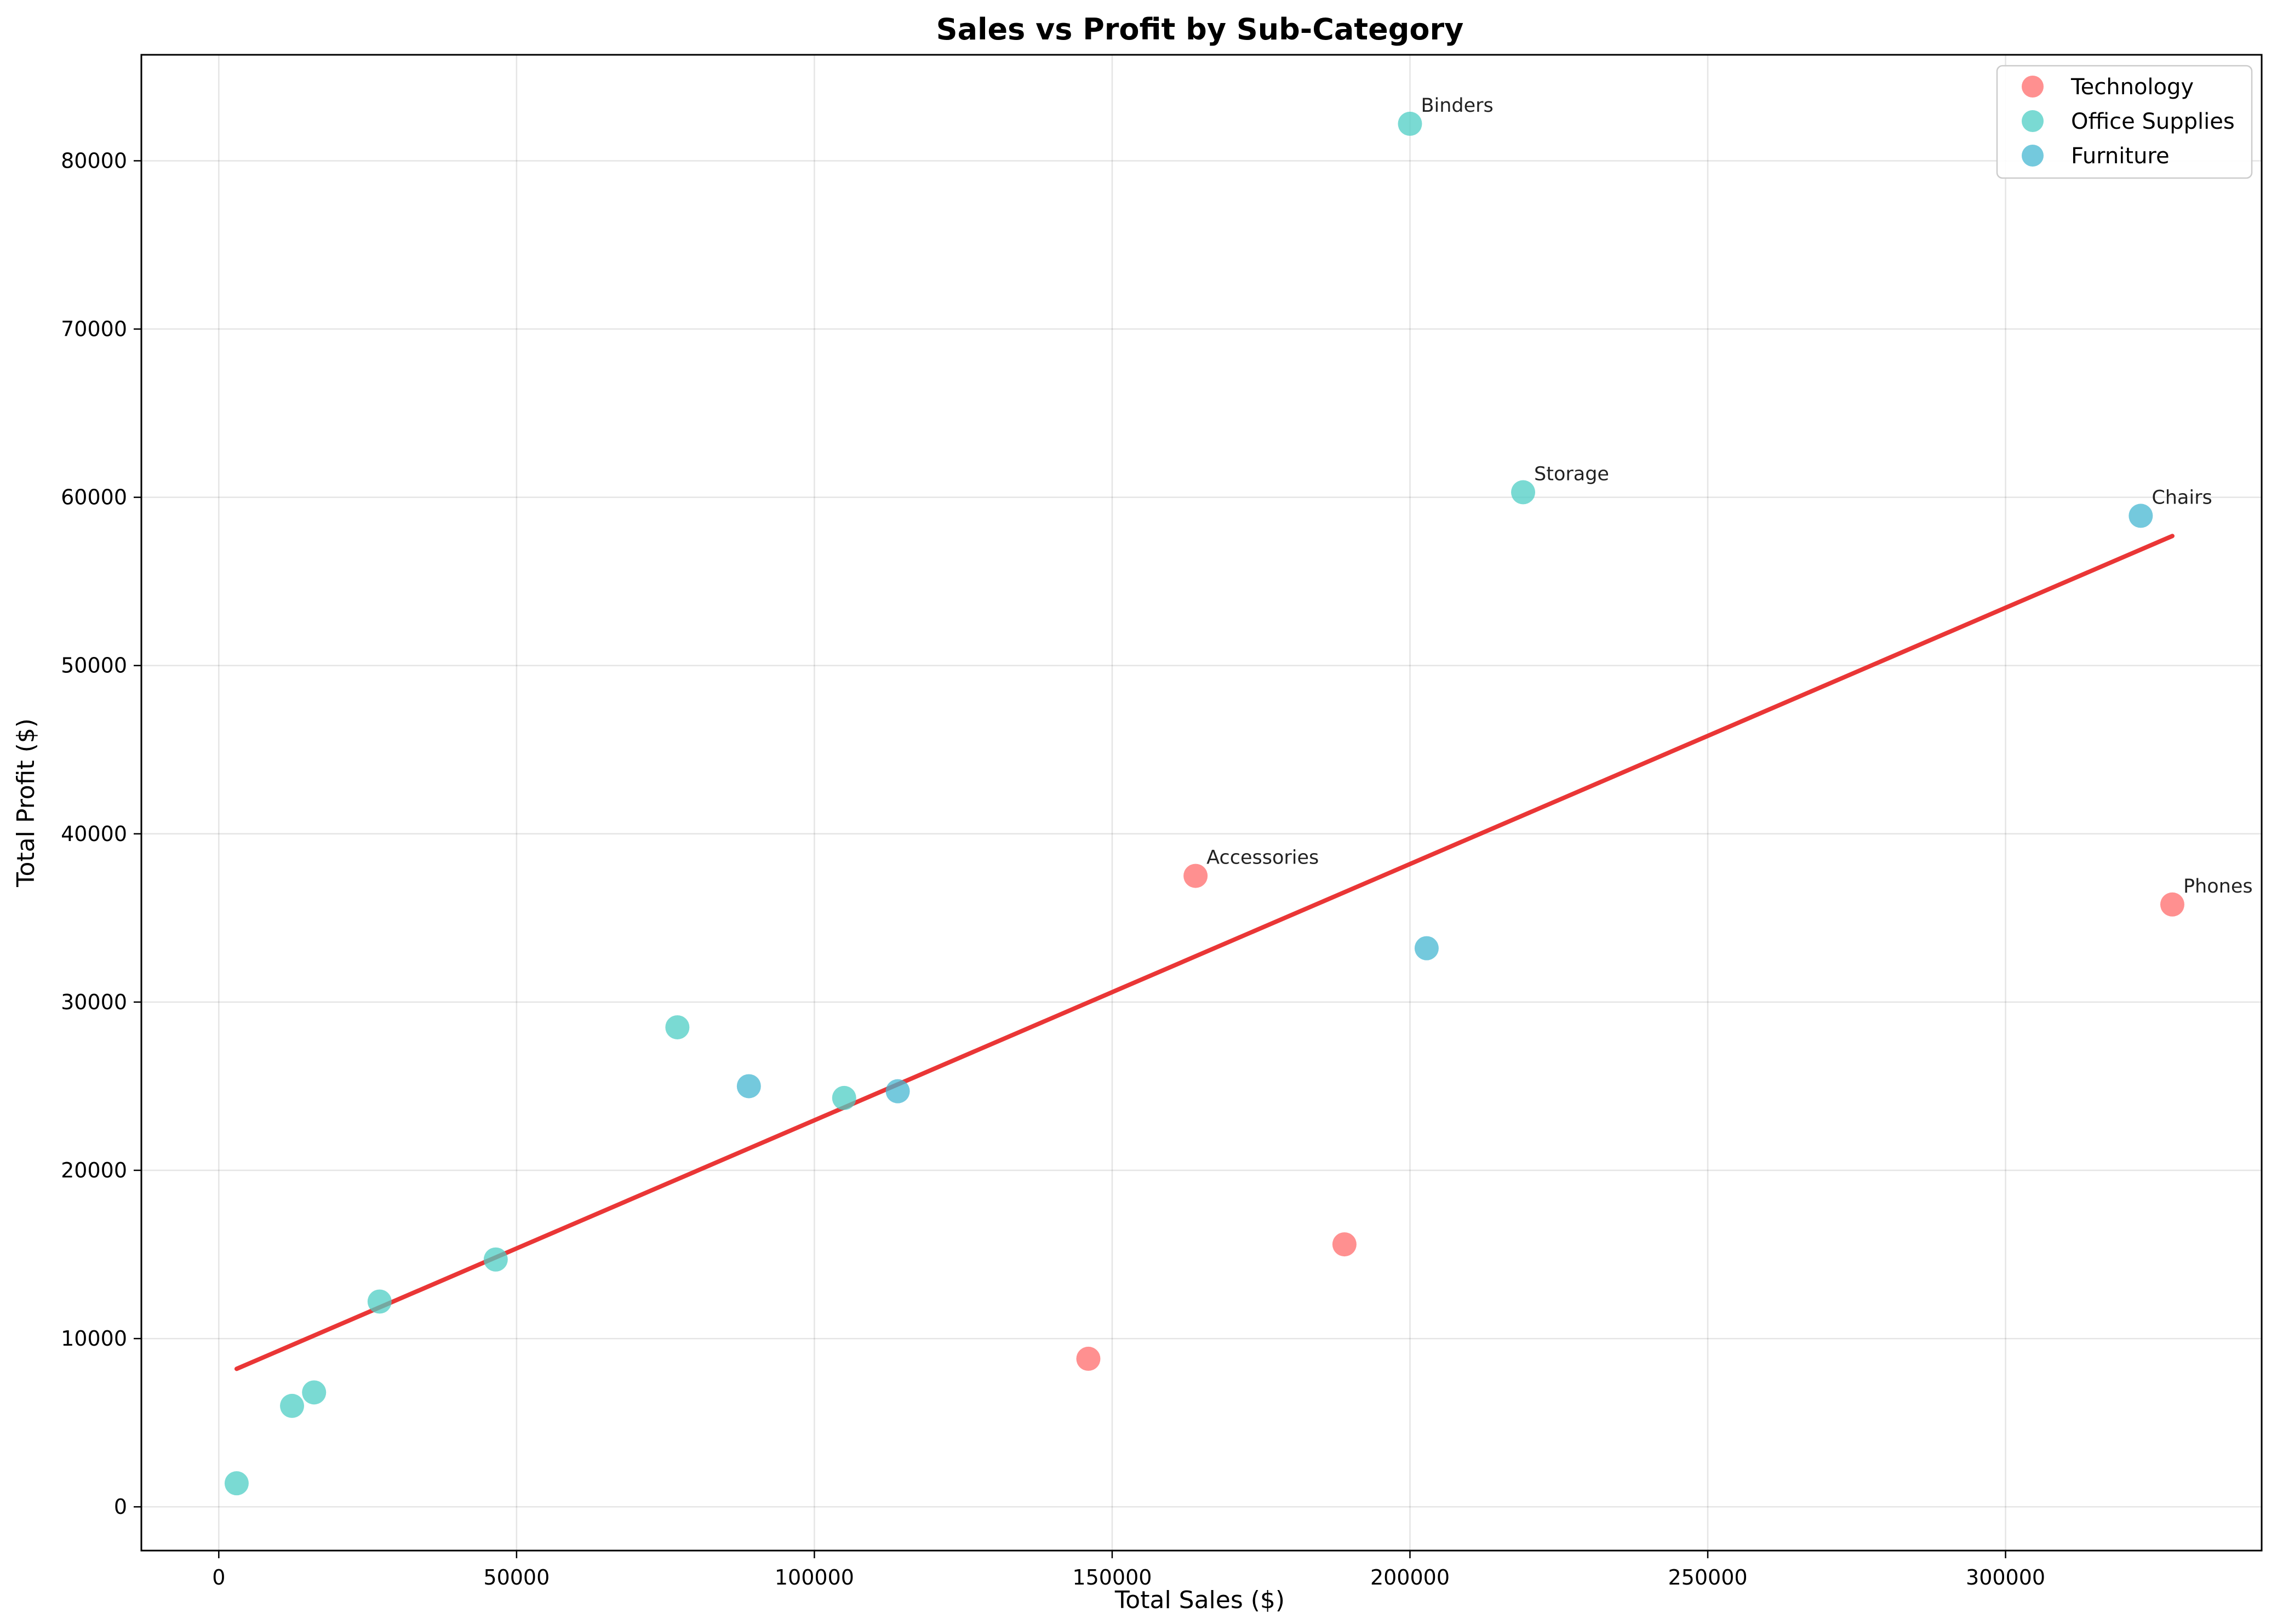 This screenshot has width=2277, height=1624. I want to click on y-tick-label: 60000, so click(94, 497).